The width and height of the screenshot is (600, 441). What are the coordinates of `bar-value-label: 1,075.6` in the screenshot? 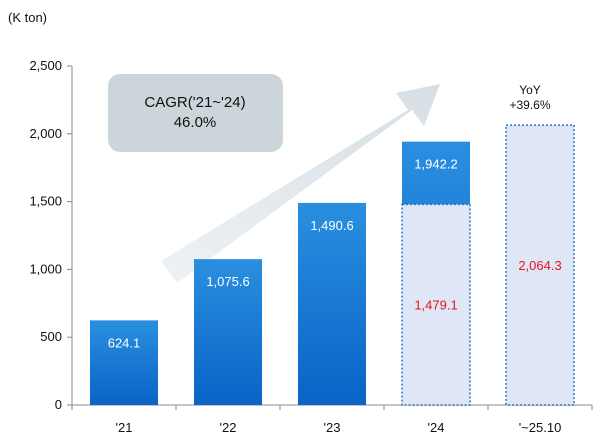 It's located at (227, 281).